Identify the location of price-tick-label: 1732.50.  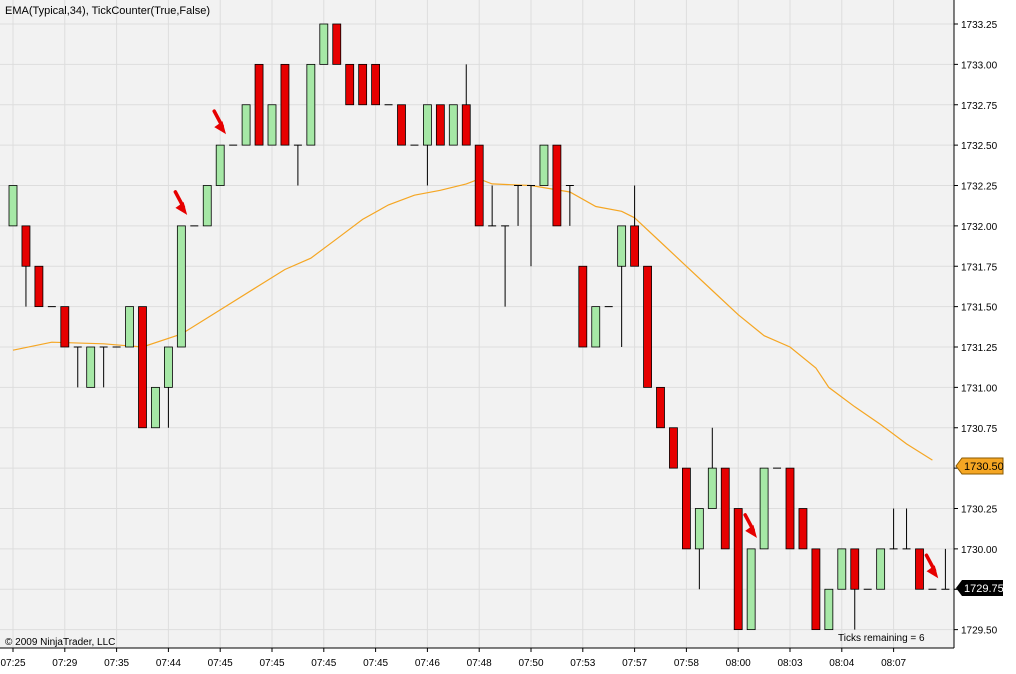
(979, 146).